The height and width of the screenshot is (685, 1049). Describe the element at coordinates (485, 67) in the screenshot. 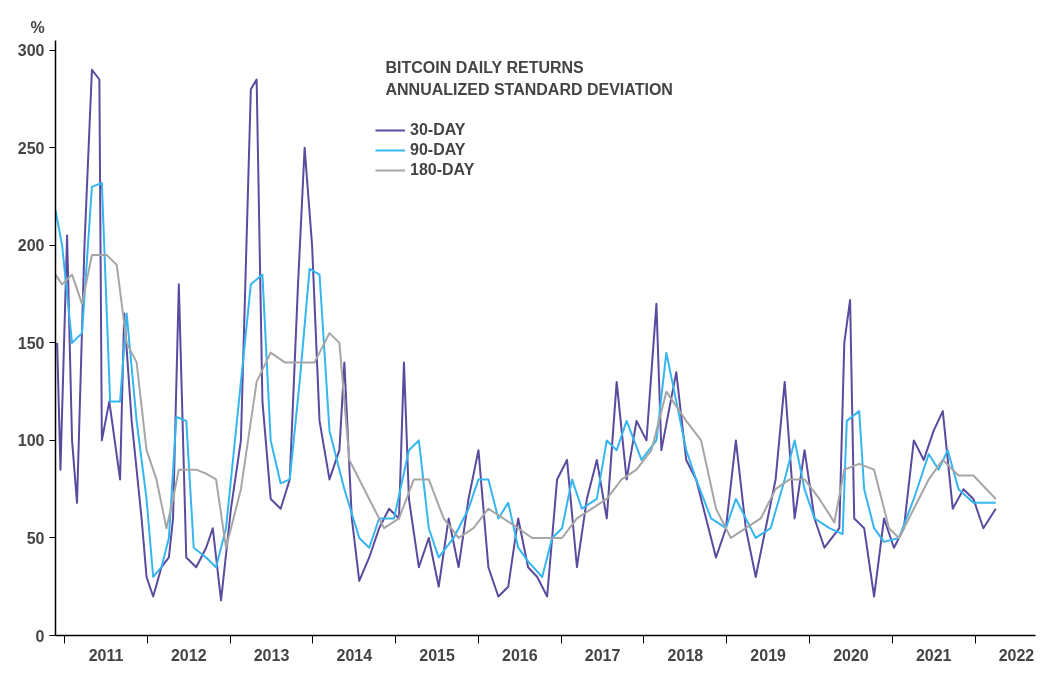

I see `text: BITCOIN DAILY RETURNS` at that location.